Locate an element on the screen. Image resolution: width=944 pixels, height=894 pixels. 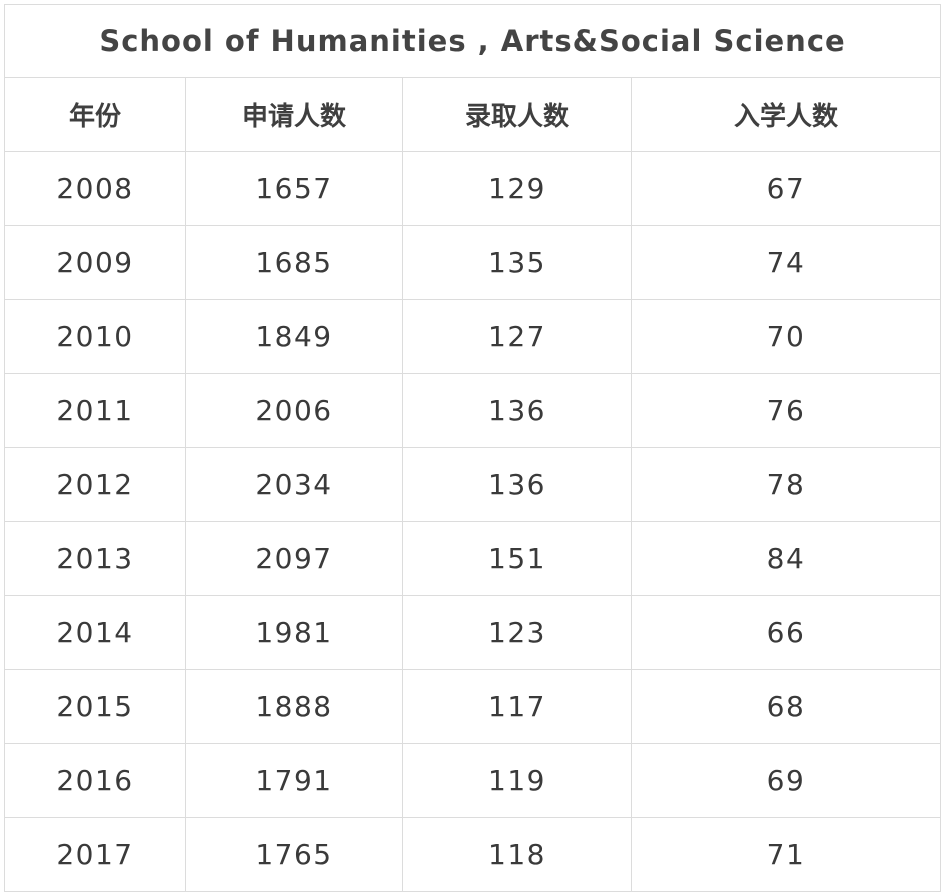
applicants-cell: 1657 is located at coordinates (294, 188).